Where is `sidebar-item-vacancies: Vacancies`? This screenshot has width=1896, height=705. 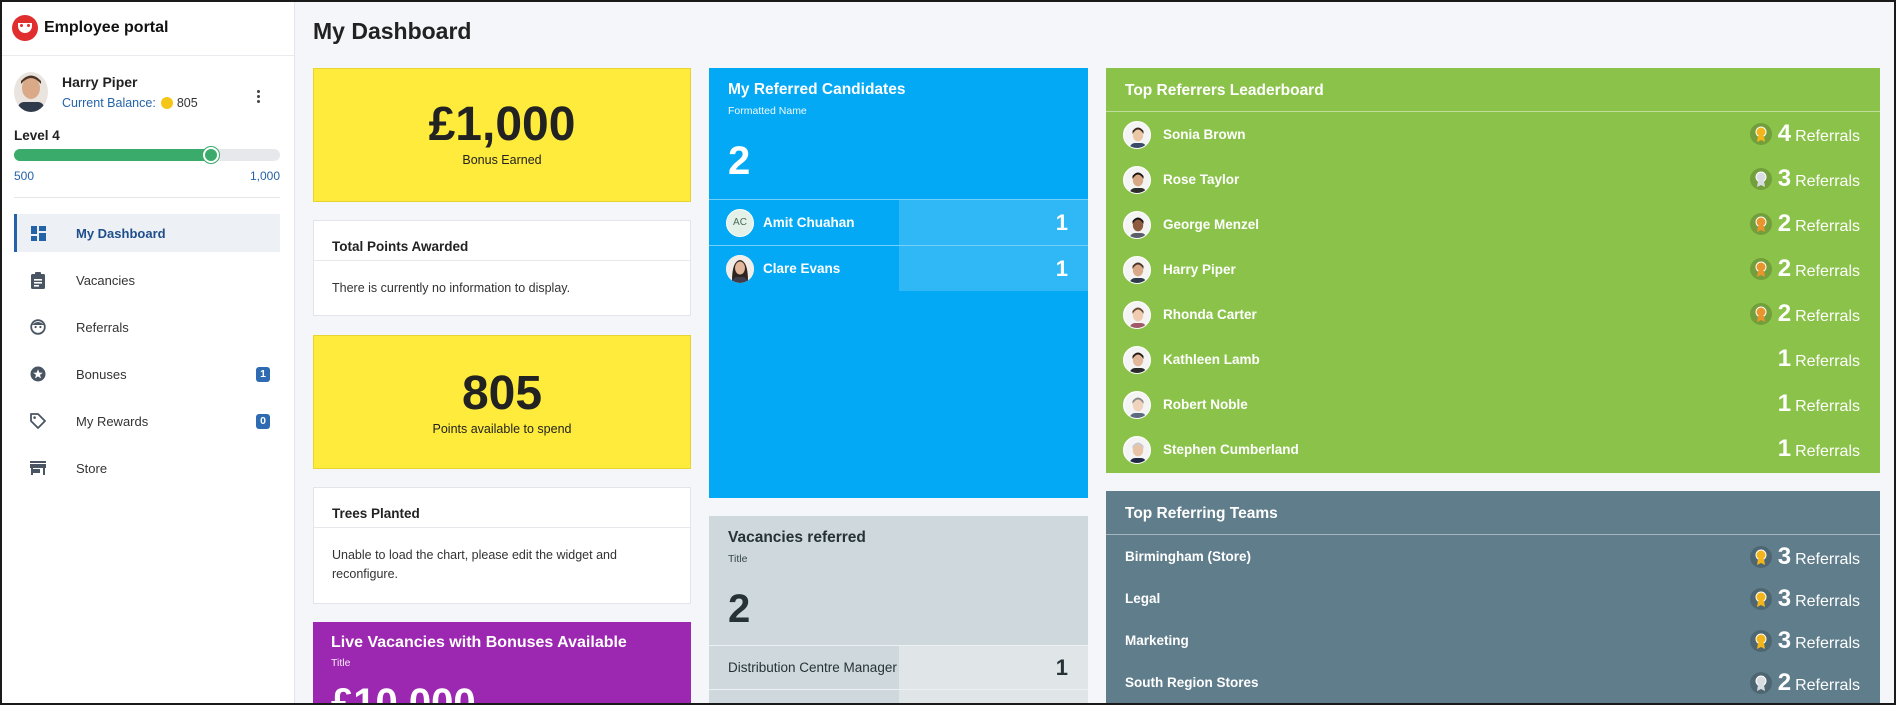
sidebar-item-vacancies: Vacancies is located at coordinates (147, 280).